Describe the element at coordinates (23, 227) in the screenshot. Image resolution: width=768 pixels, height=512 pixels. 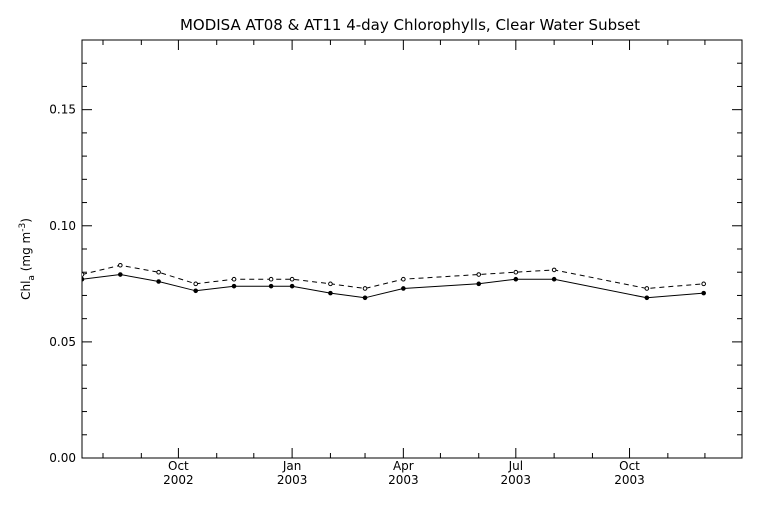
I see `y-axis-title-superscript: -3` at that location.